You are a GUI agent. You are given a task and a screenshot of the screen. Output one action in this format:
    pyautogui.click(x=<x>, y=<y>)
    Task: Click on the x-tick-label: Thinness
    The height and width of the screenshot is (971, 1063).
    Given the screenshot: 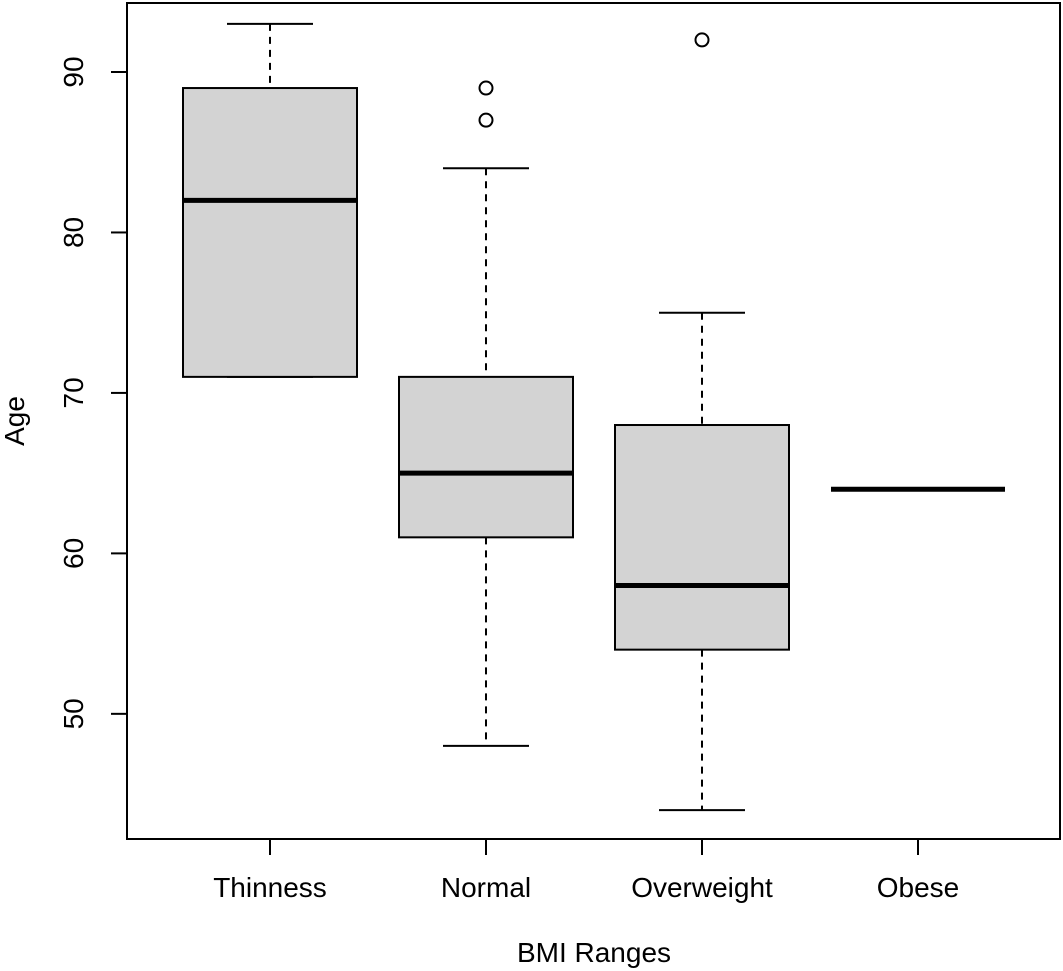 What is the action you would take?
    pyautogui.click(x=270, y=887)
    